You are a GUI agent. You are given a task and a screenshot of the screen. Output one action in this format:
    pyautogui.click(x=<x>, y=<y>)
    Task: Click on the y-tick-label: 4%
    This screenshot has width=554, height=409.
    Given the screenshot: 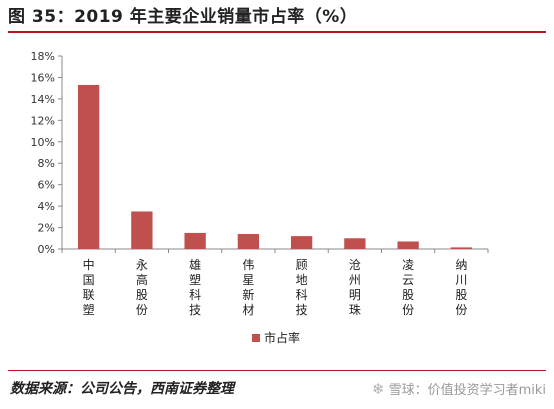 What is the action you would take?
    pyautogui.click(x=46, y=206)
    